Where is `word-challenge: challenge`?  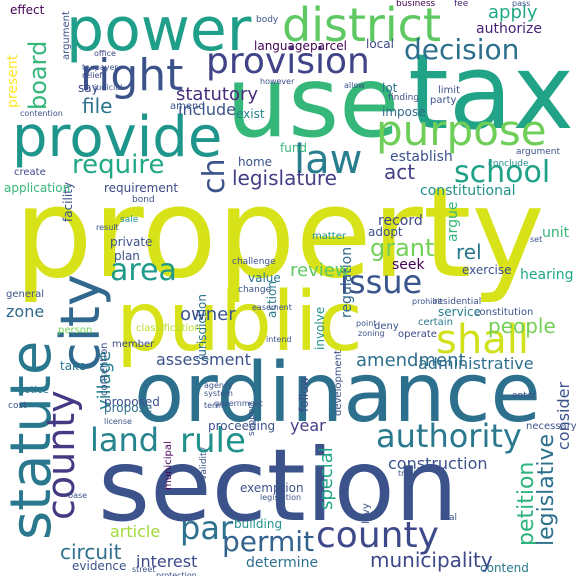
word-challenge: challenge is located at coordinates (254, 262).